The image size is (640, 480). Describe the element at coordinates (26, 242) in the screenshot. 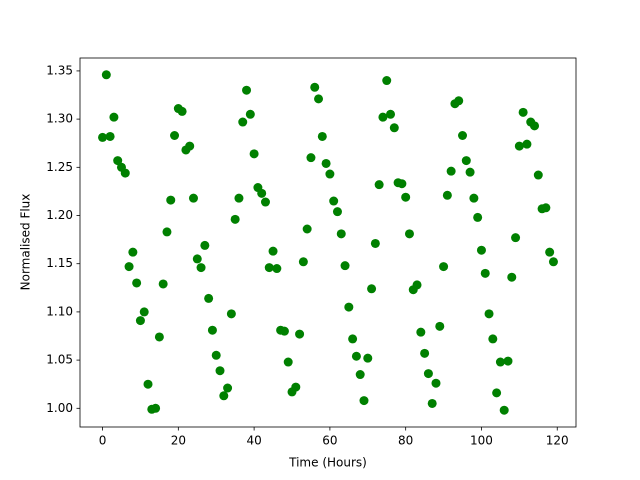

I see `y-axis-label: Normalised Flux` at that location.